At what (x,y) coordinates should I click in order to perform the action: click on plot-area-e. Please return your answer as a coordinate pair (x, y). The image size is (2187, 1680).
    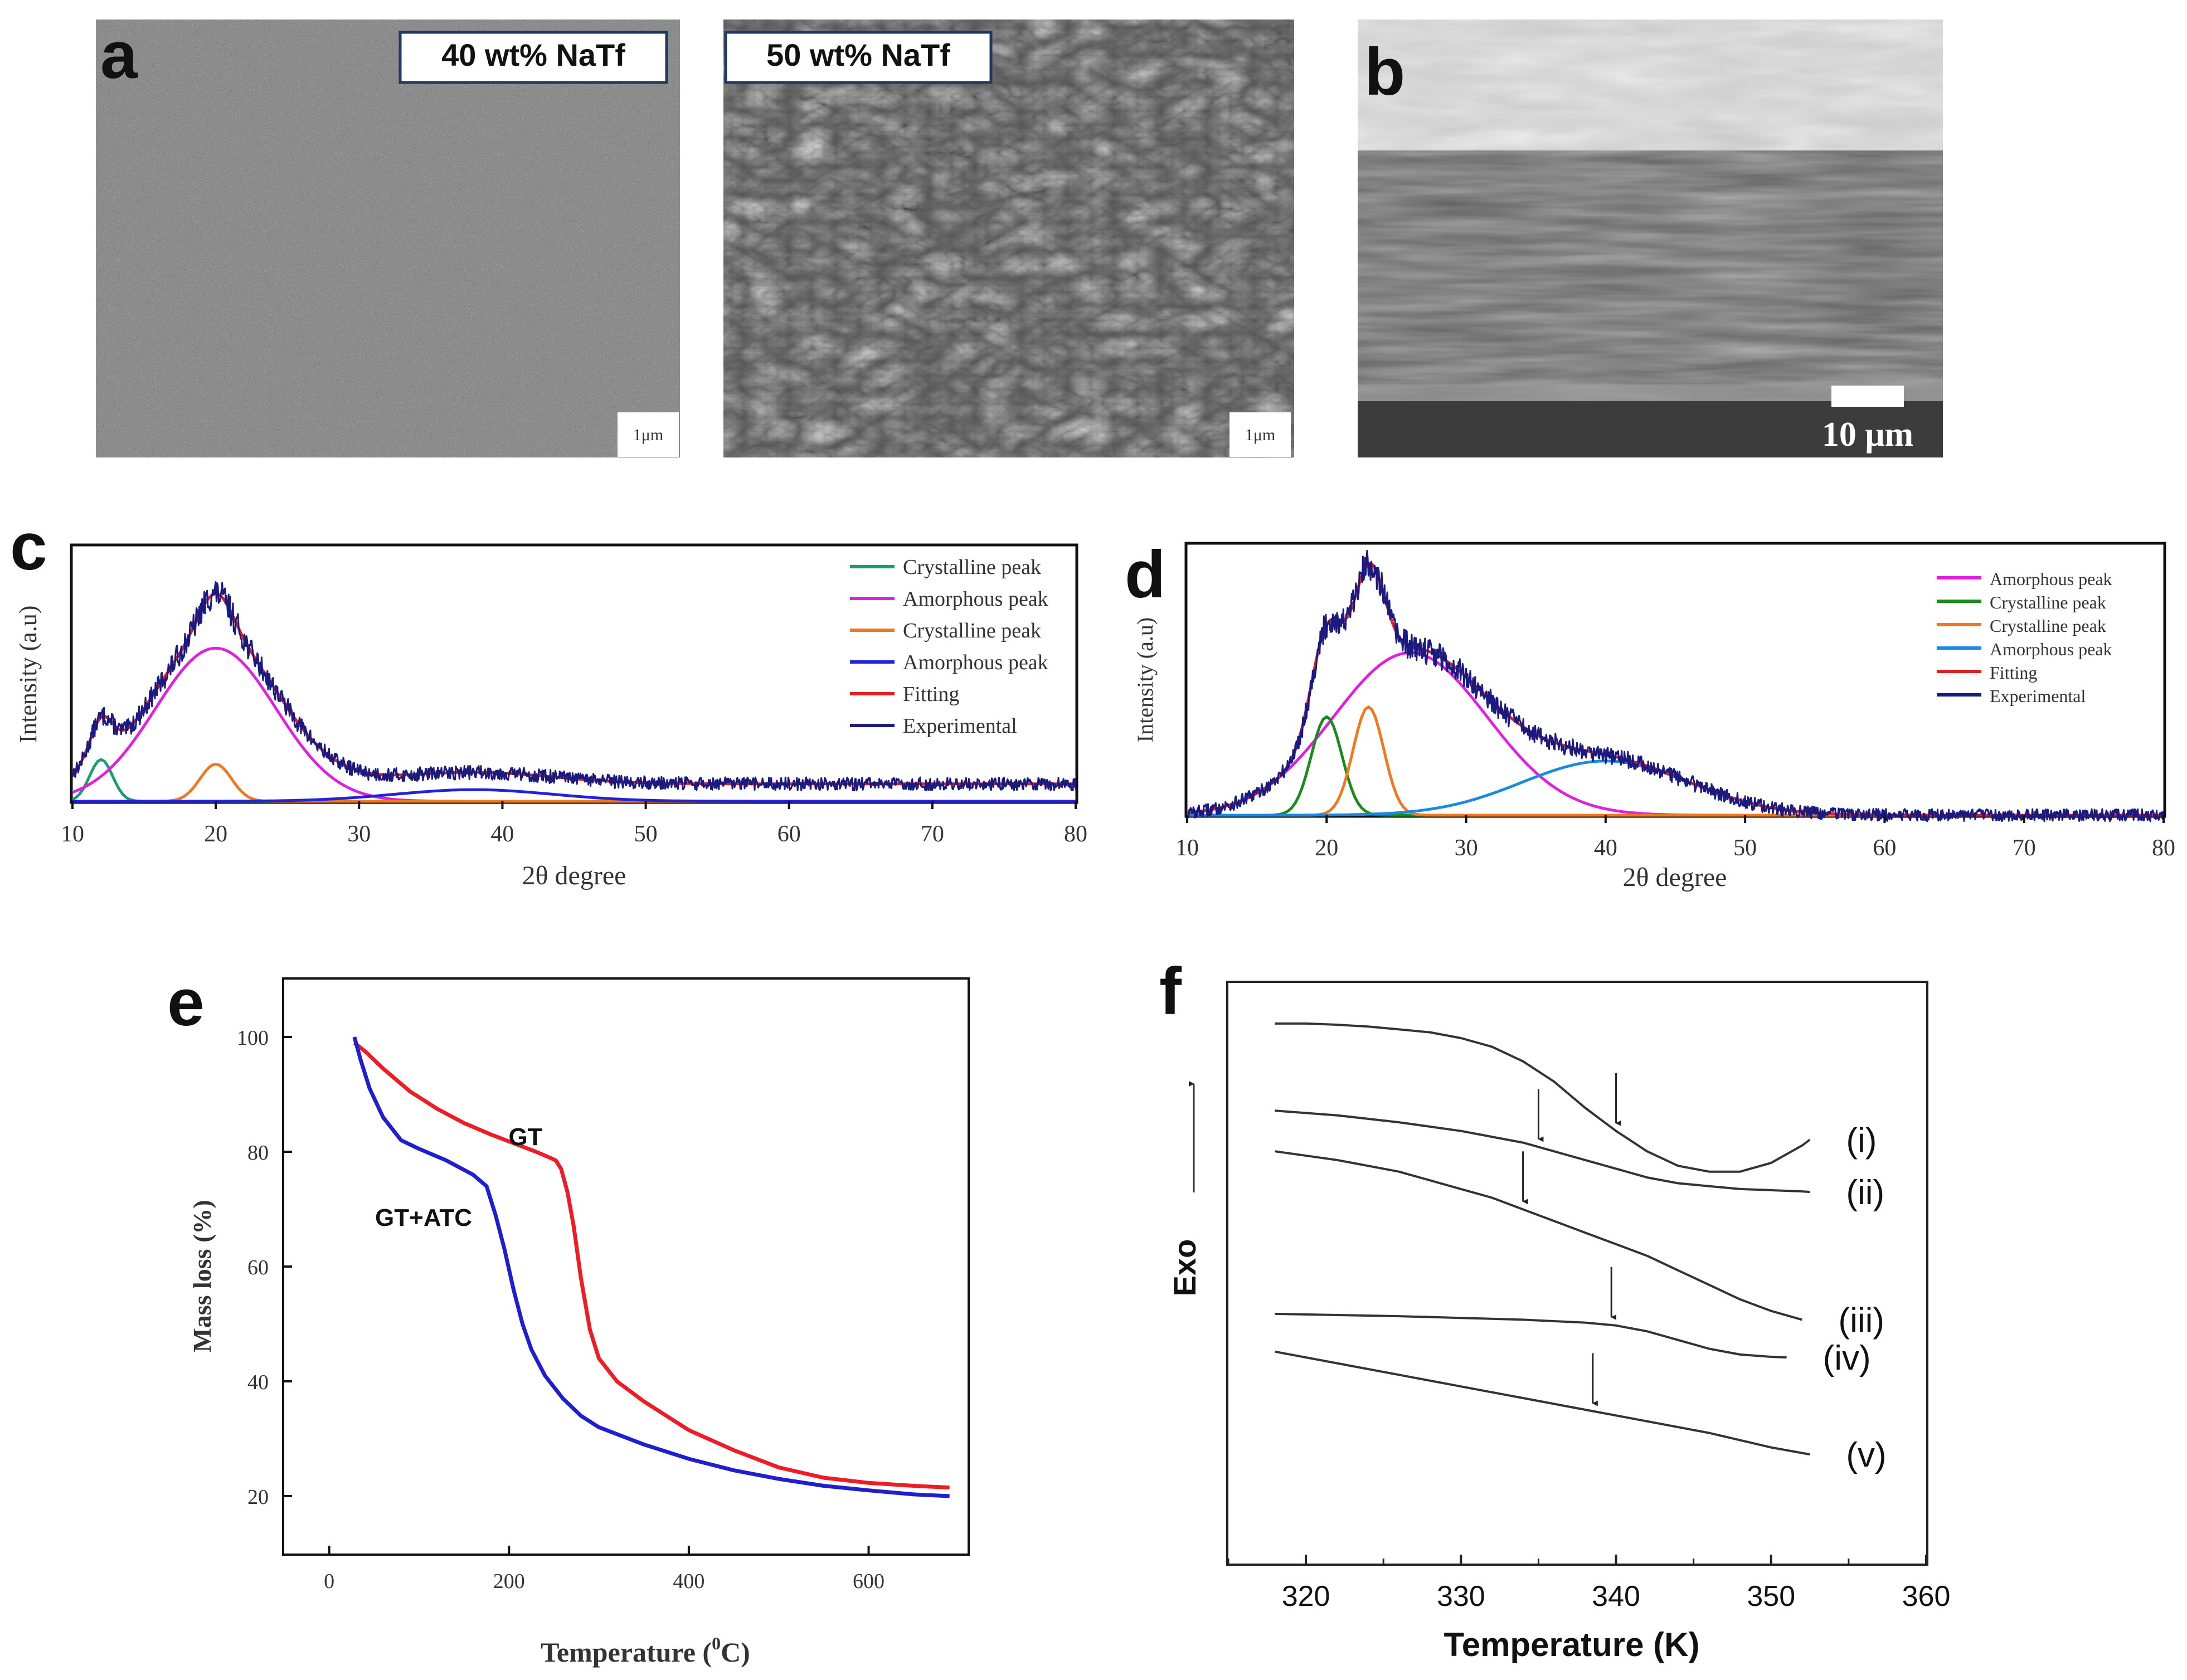
    Looking at the image, I should click on (651, 1267).